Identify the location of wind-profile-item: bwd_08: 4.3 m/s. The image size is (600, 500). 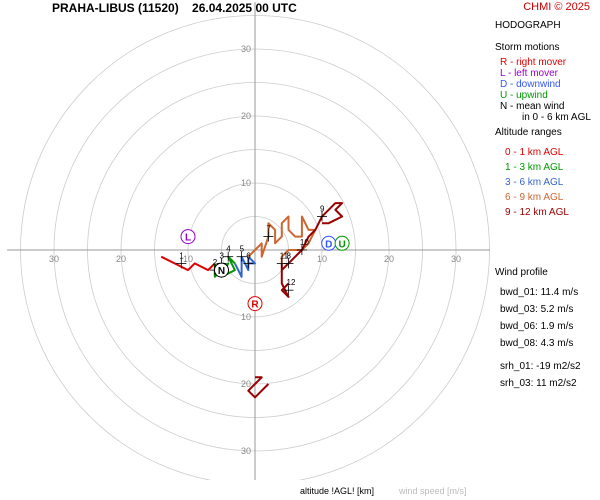
(537, 343).